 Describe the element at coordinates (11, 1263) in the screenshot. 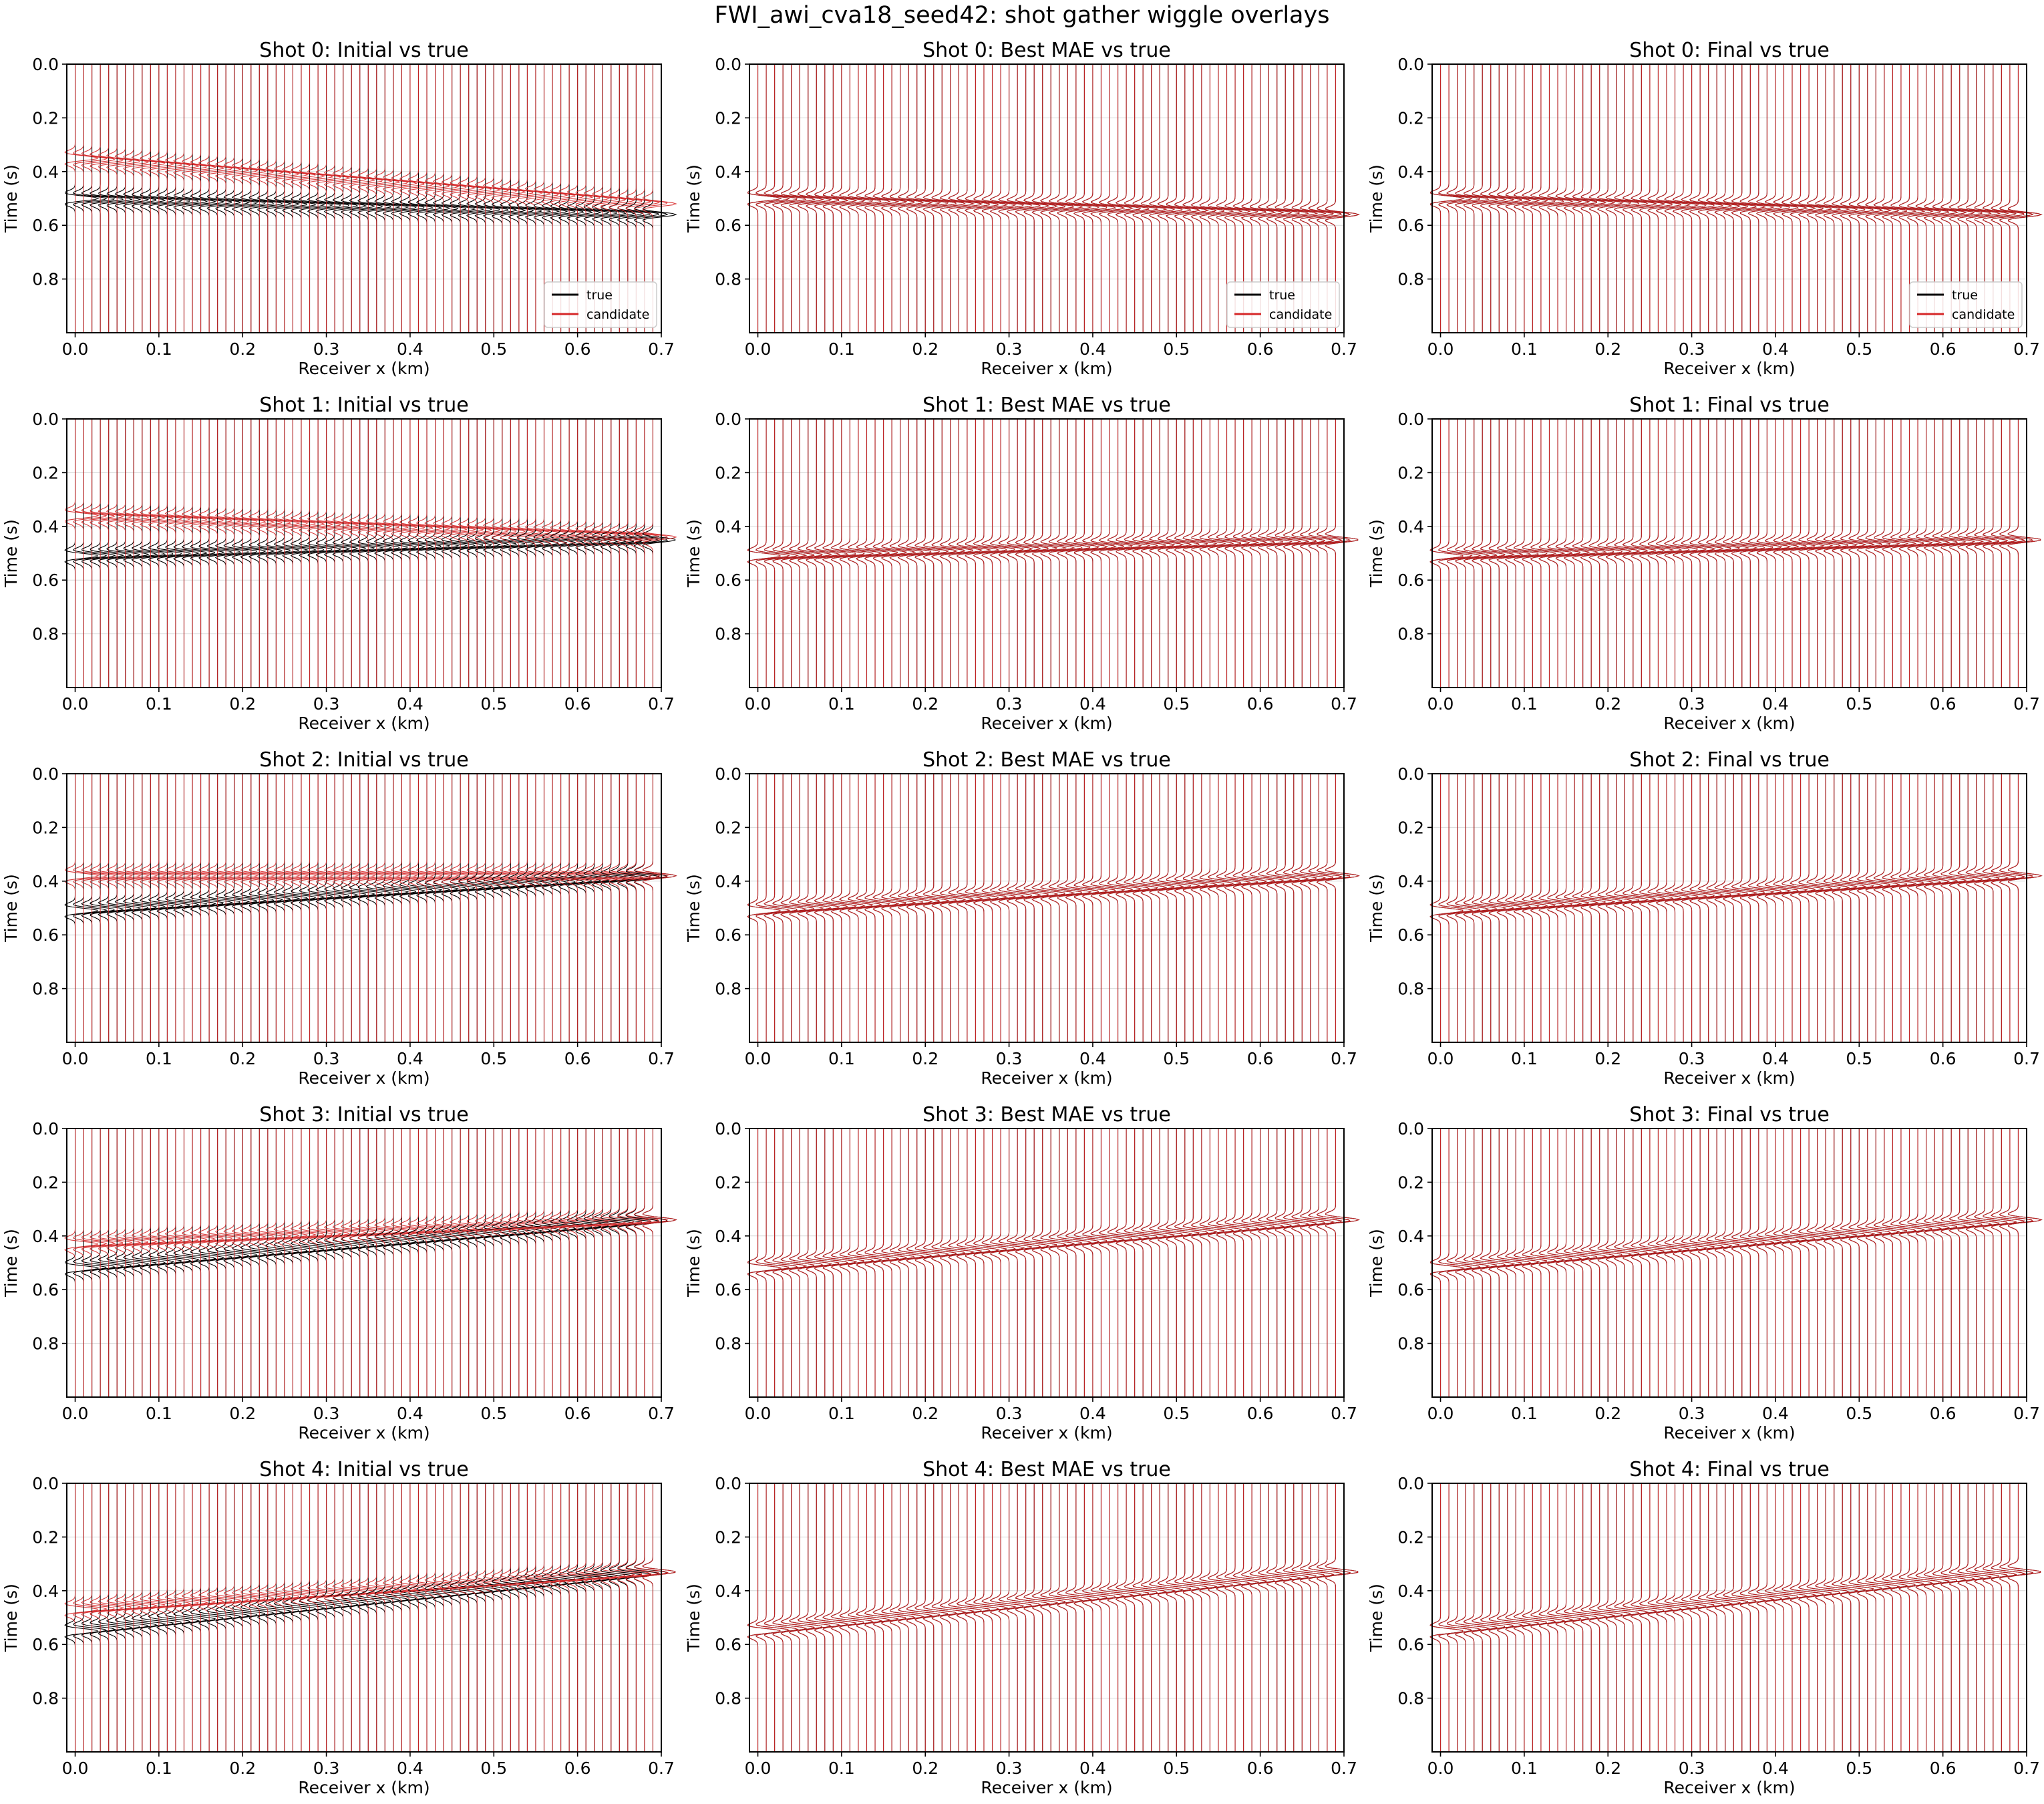

I see `y-axis-label: Time (s)` at that location.